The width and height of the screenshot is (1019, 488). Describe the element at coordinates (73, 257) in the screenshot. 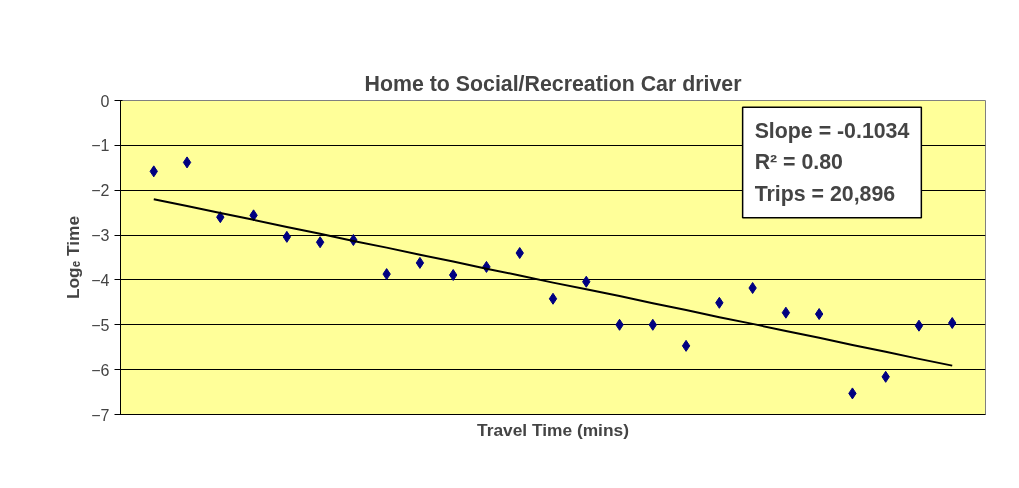

I see `y-axis-title: Logₑ Time` at that location.